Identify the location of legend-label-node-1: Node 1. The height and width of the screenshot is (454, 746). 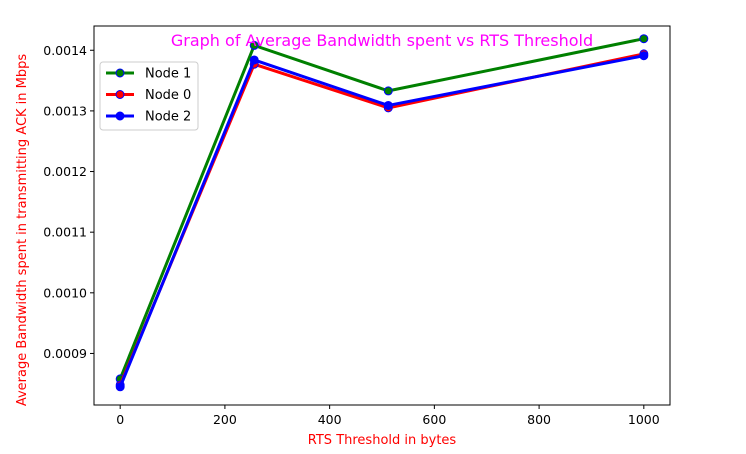
(168, 74).